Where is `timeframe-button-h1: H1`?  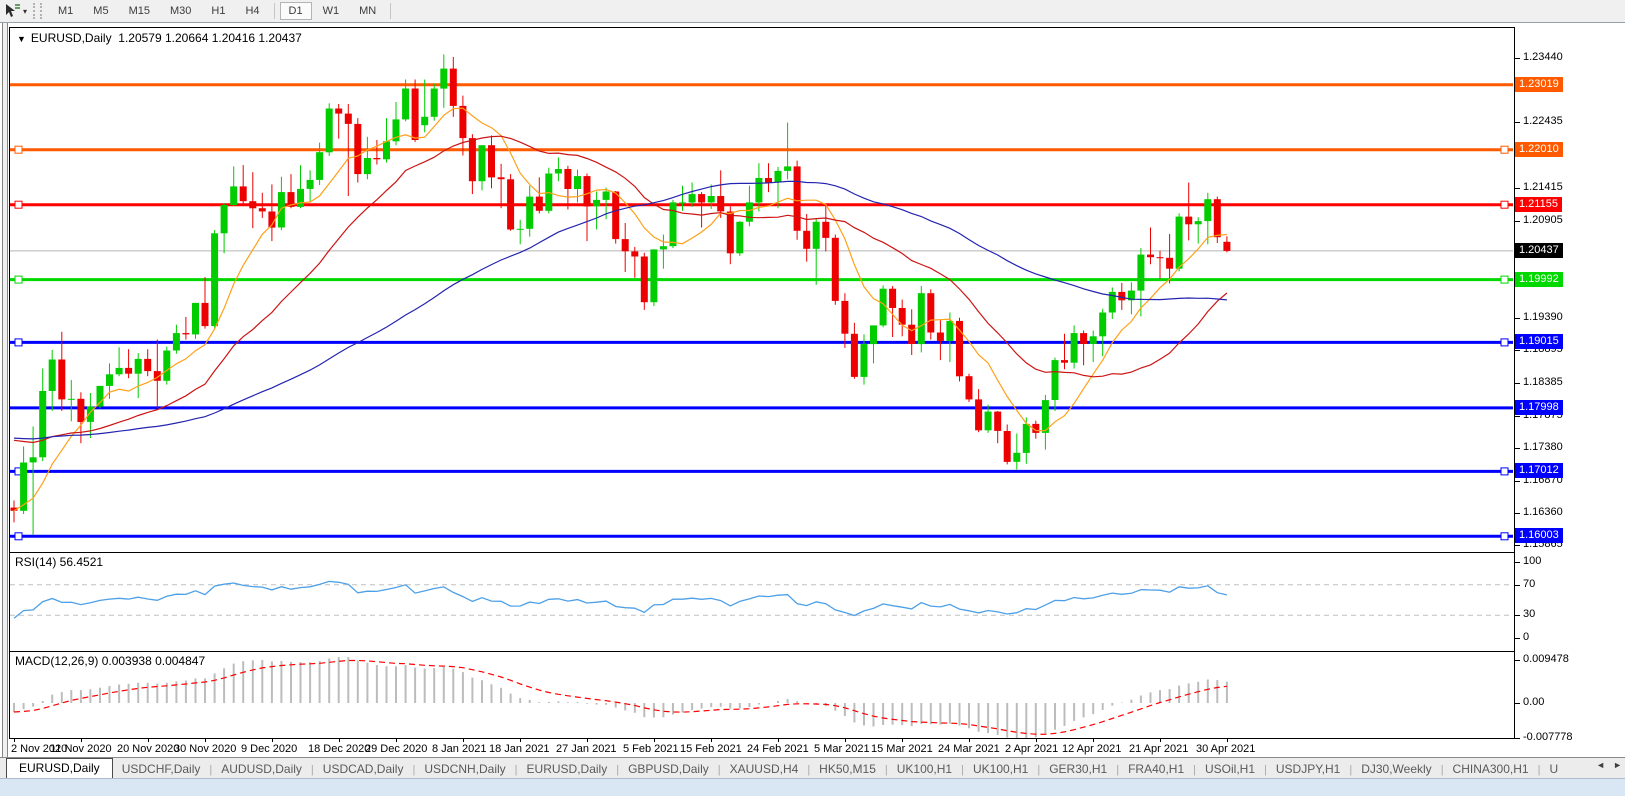 timeframe-button-h1: H1 is located at coordinates (218, 11).